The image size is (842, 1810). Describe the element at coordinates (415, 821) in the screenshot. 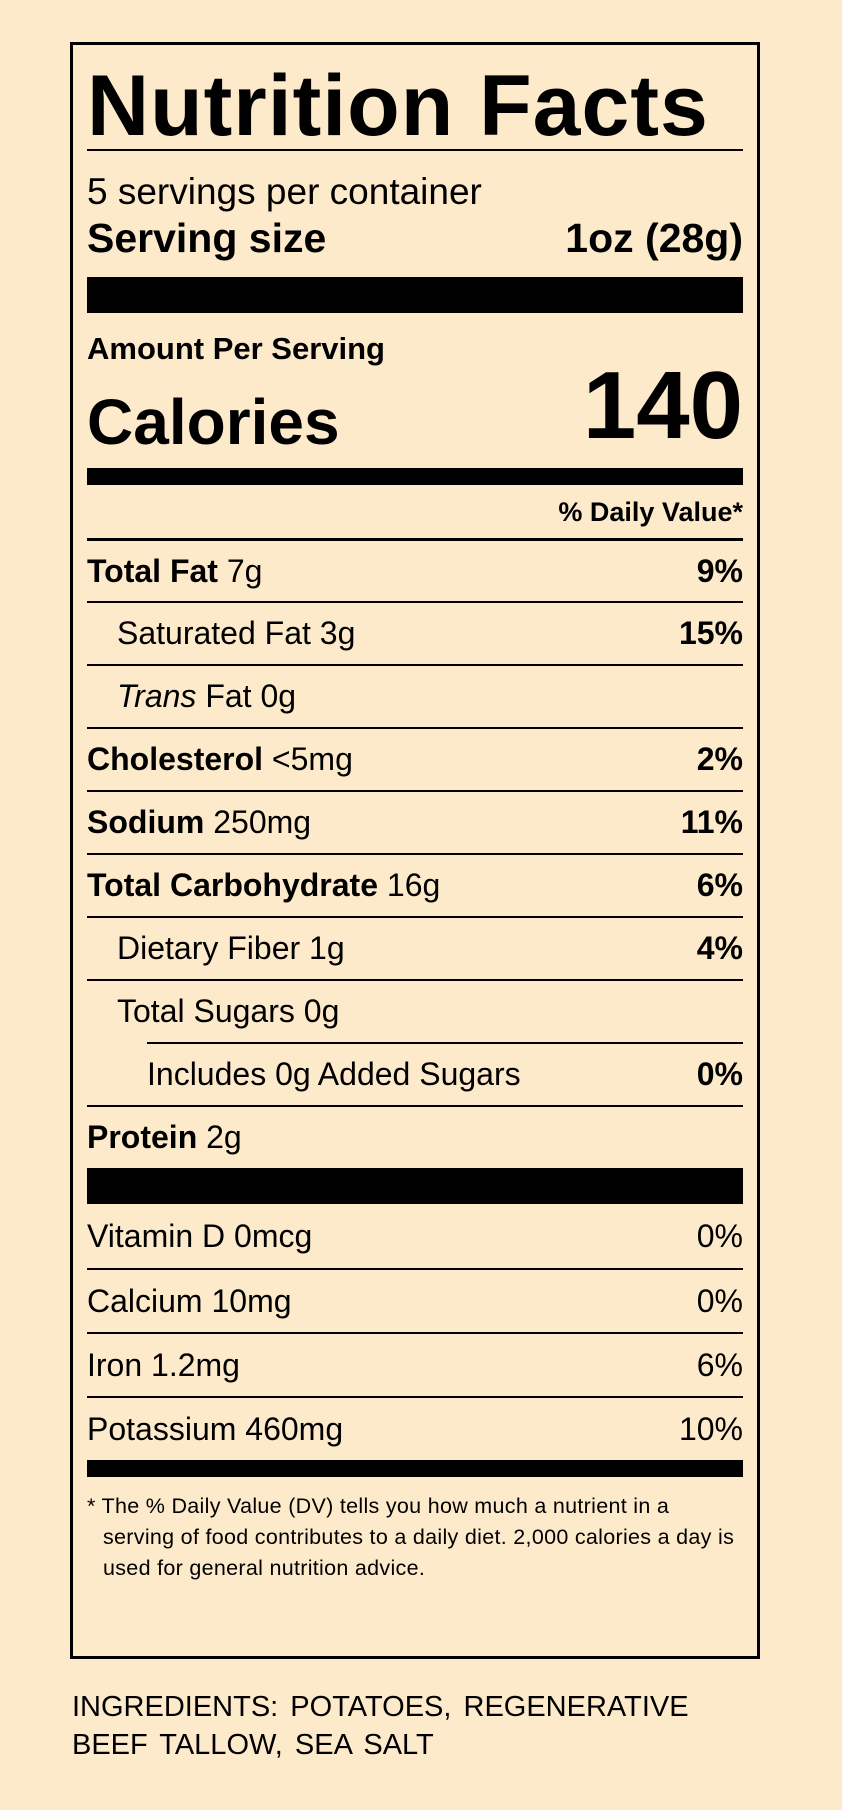

I see `nutrient-row-sodium: Sodium 250mg 11%` at that location.